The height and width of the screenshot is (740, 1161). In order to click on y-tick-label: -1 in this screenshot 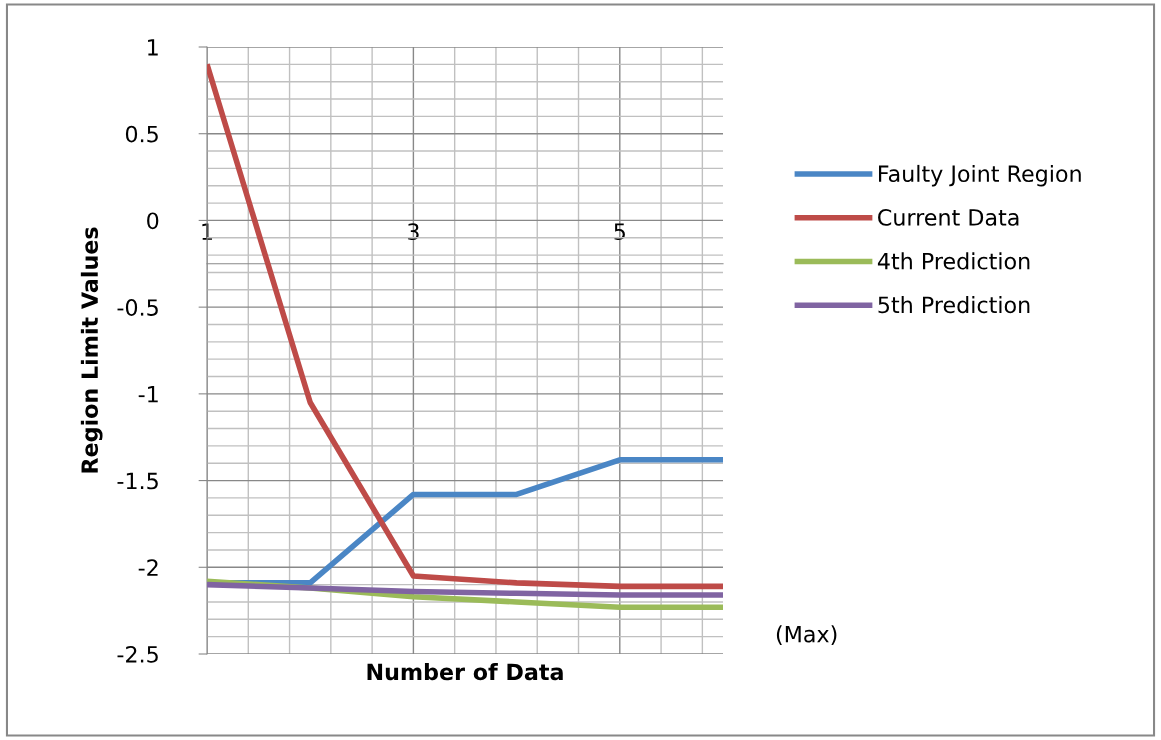, I will do `click(148, 394)`.